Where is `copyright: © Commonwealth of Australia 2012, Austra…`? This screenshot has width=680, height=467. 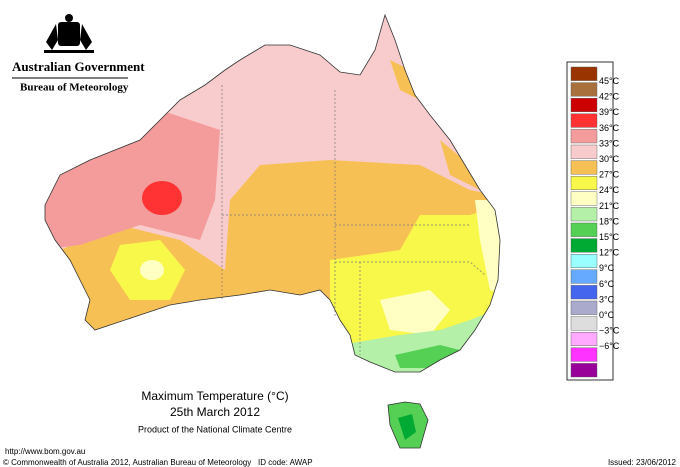
copyright: © Commonwealth of Australia 2012, Austra… is located at coordinates (127, 462).